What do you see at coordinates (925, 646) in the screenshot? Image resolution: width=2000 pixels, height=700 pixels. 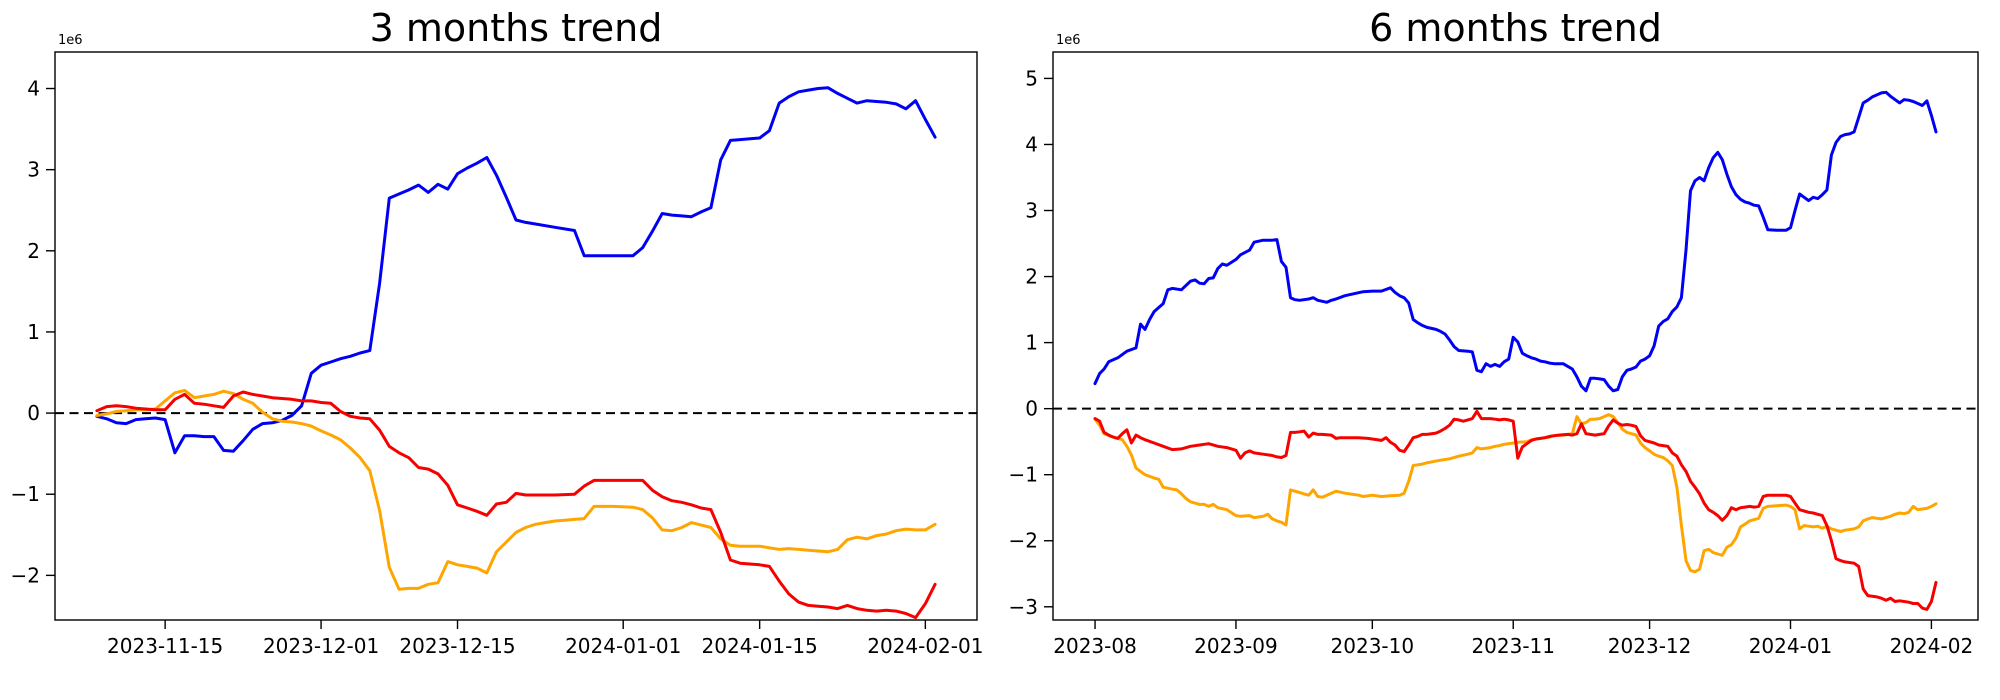 I see `x-tick-label: 2024-02-01` at bounding box center [925, 646].